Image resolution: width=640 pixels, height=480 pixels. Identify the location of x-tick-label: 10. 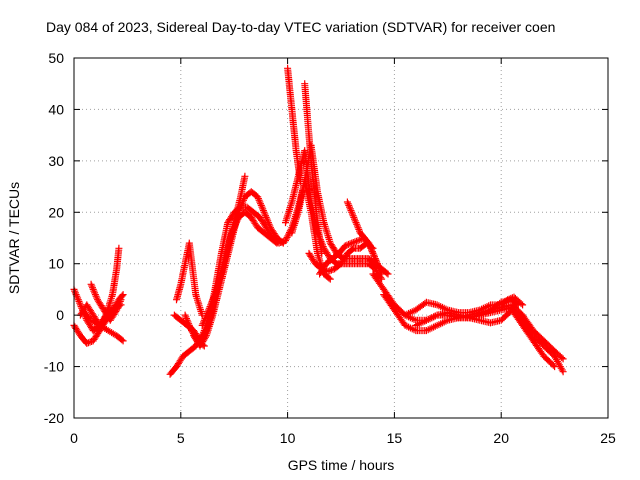
(288, 438).